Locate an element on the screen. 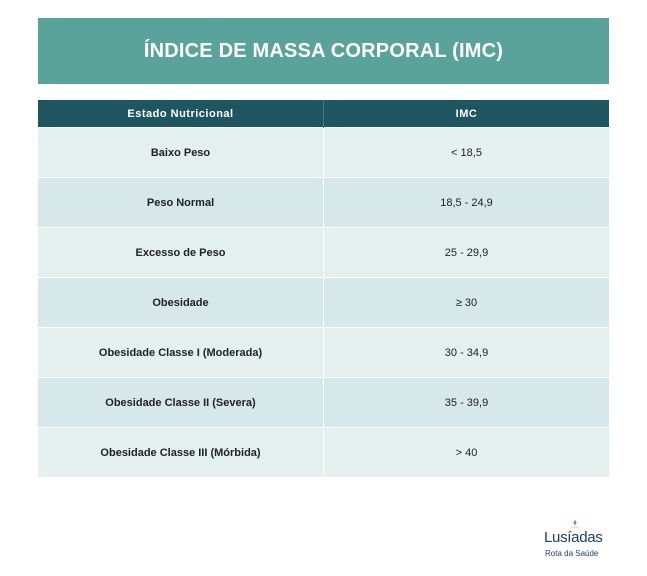  table-row: Peso Normal 18,5 - 24,9 is located at coordinates (323, 202).